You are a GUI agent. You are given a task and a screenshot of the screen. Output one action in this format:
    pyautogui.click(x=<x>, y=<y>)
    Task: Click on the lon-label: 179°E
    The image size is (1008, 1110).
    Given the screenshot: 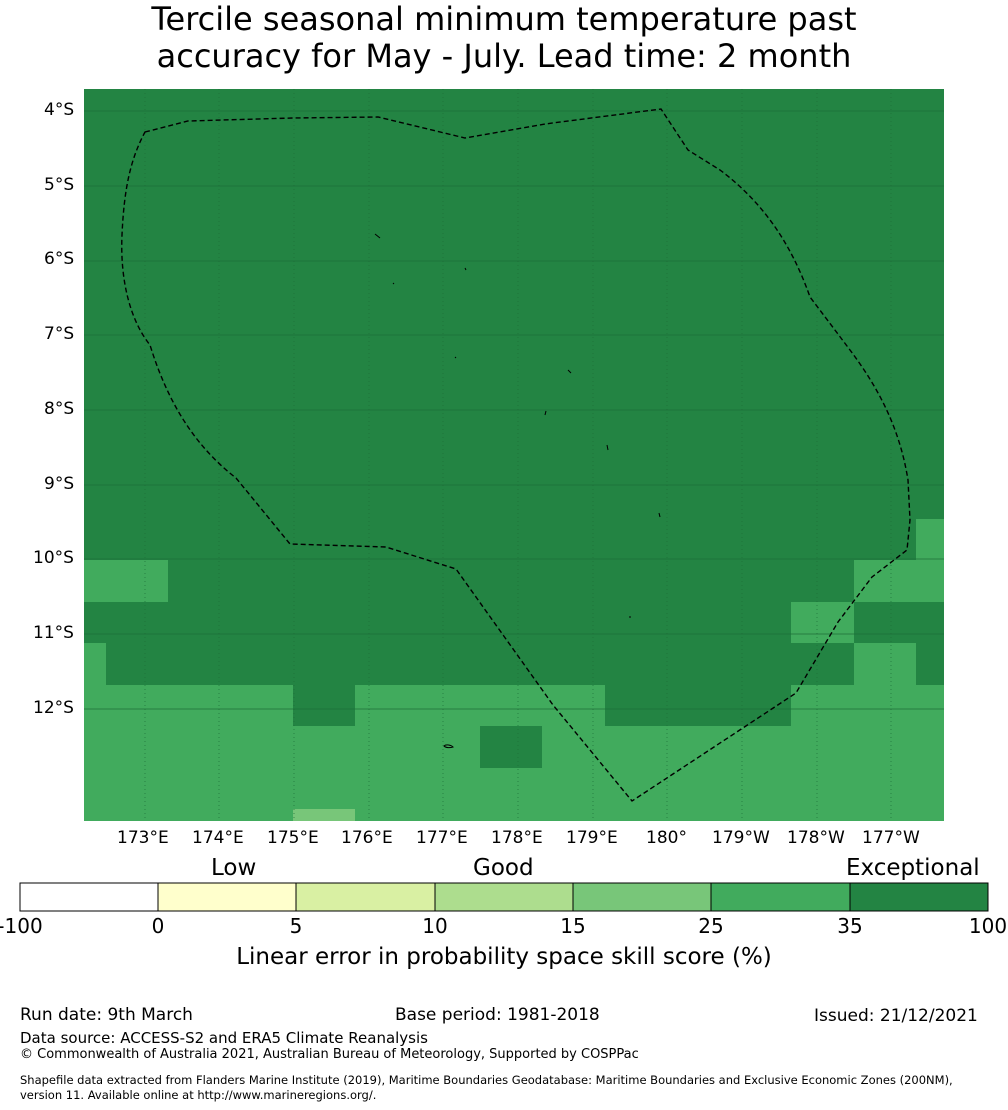 What is the action you would take?
    pyautogui.click(x=592, y=838)
    